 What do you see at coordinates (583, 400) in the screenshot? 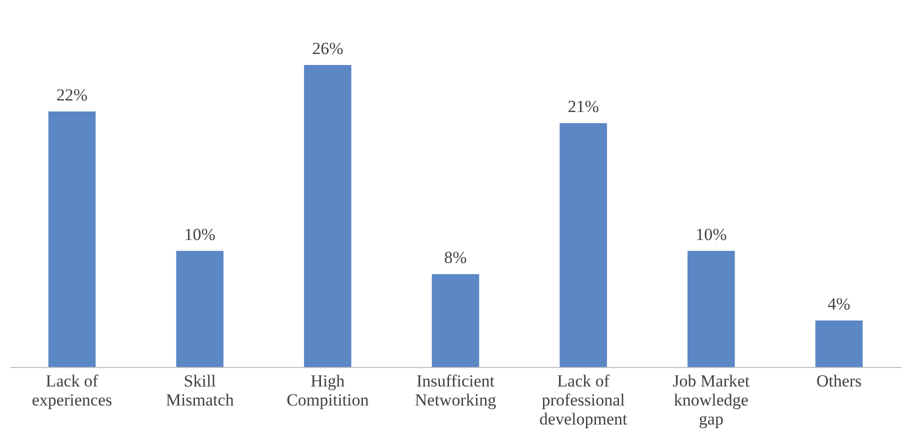
I see `x-tick-label: Lack of professional development` at bounding box center [583, 400].